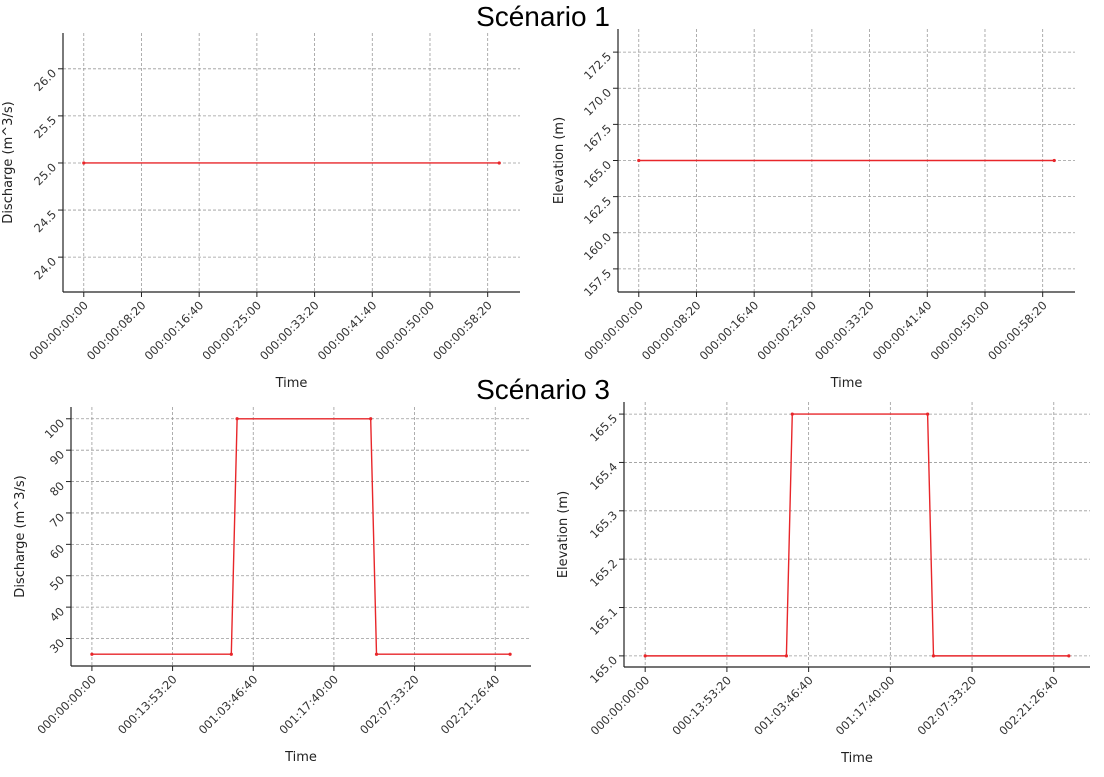  What do you see at coordinates (603, 621) in the screenshot?
I see `y-tick-label: 165.1` at bounding box center [603, 621].